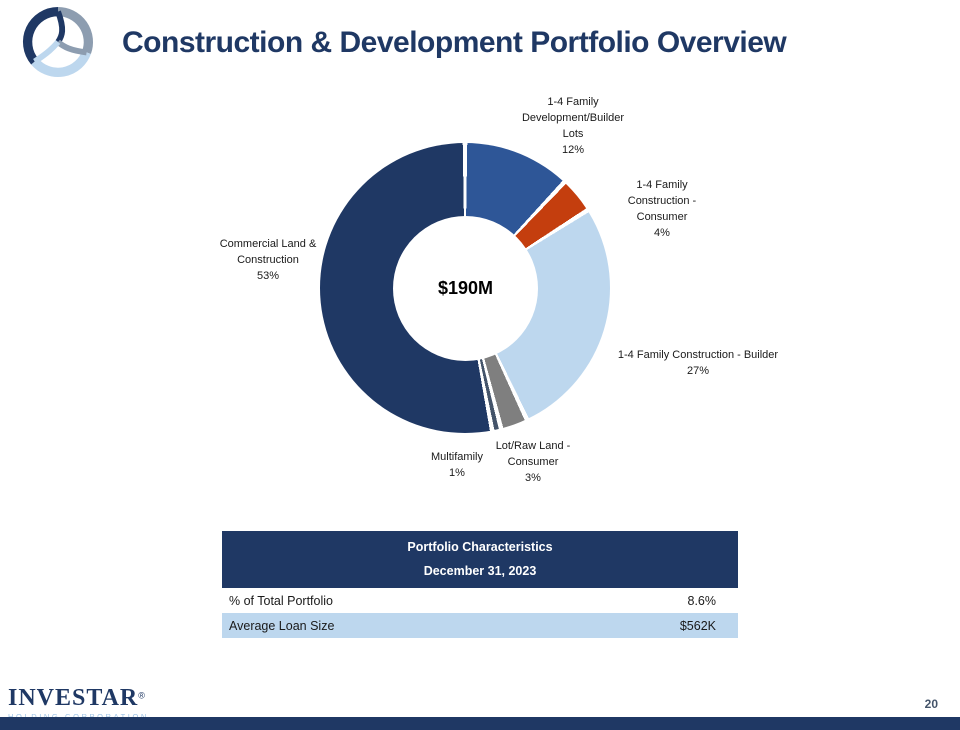  Describe the element at coordinates (282, 625) in the screenshot. I see `table-row-label: Average Loan Size` at that location.